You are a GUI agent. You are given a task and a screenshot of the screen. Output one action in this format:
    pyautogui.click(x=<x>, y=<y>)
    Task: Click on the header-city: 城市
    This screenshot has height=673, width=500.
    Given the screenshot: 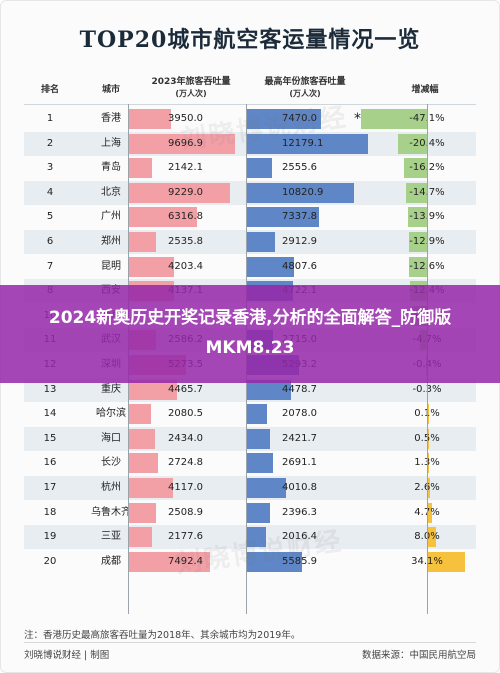 What is the action you would take?
    pyautogui.click(x=110, y=90)
    